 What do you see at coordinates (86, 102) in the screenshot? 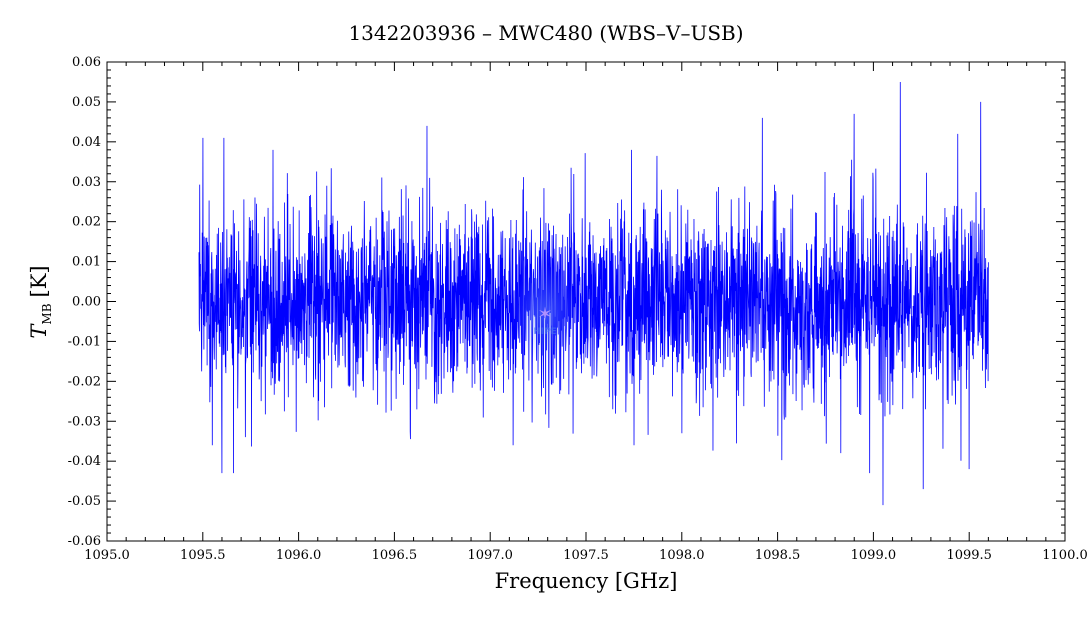
I see `y-tick-label: 0.05` at bounding box center [86, 102].